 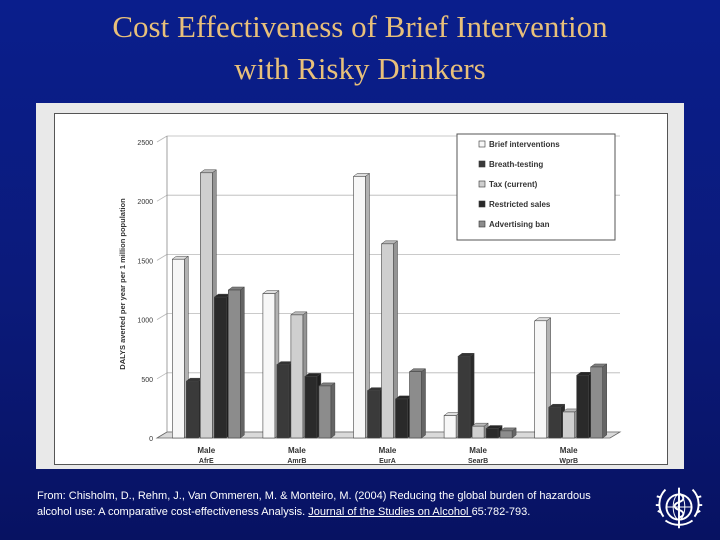 What do you see at coordinates (145, 143) in the screenshot?
I see `y-tick-label: 2500` at bounding box center [145, 143].